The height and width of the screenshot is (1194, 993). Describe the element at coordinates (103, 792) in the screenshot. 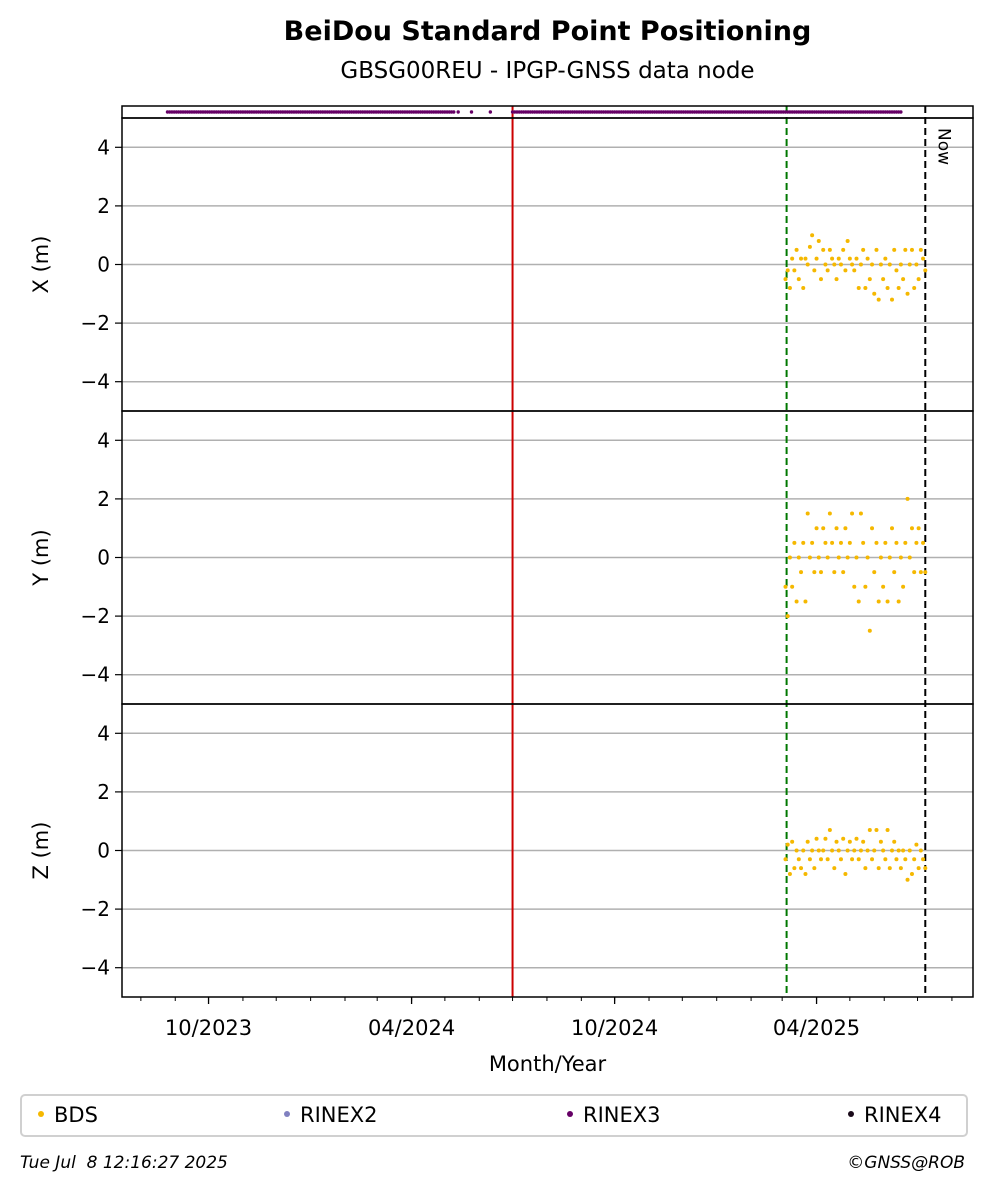

I see `y-tick-label-3-2: 2` at that location.